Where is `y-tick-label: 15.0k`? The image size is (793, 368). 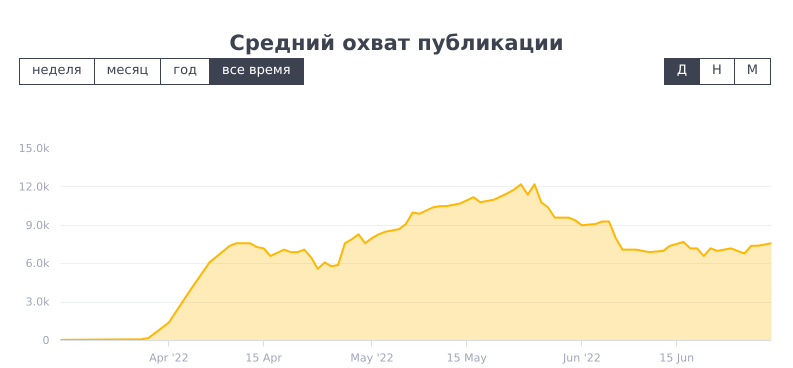
y-tick-label: 15.0k is located at coordinates (34, 148).